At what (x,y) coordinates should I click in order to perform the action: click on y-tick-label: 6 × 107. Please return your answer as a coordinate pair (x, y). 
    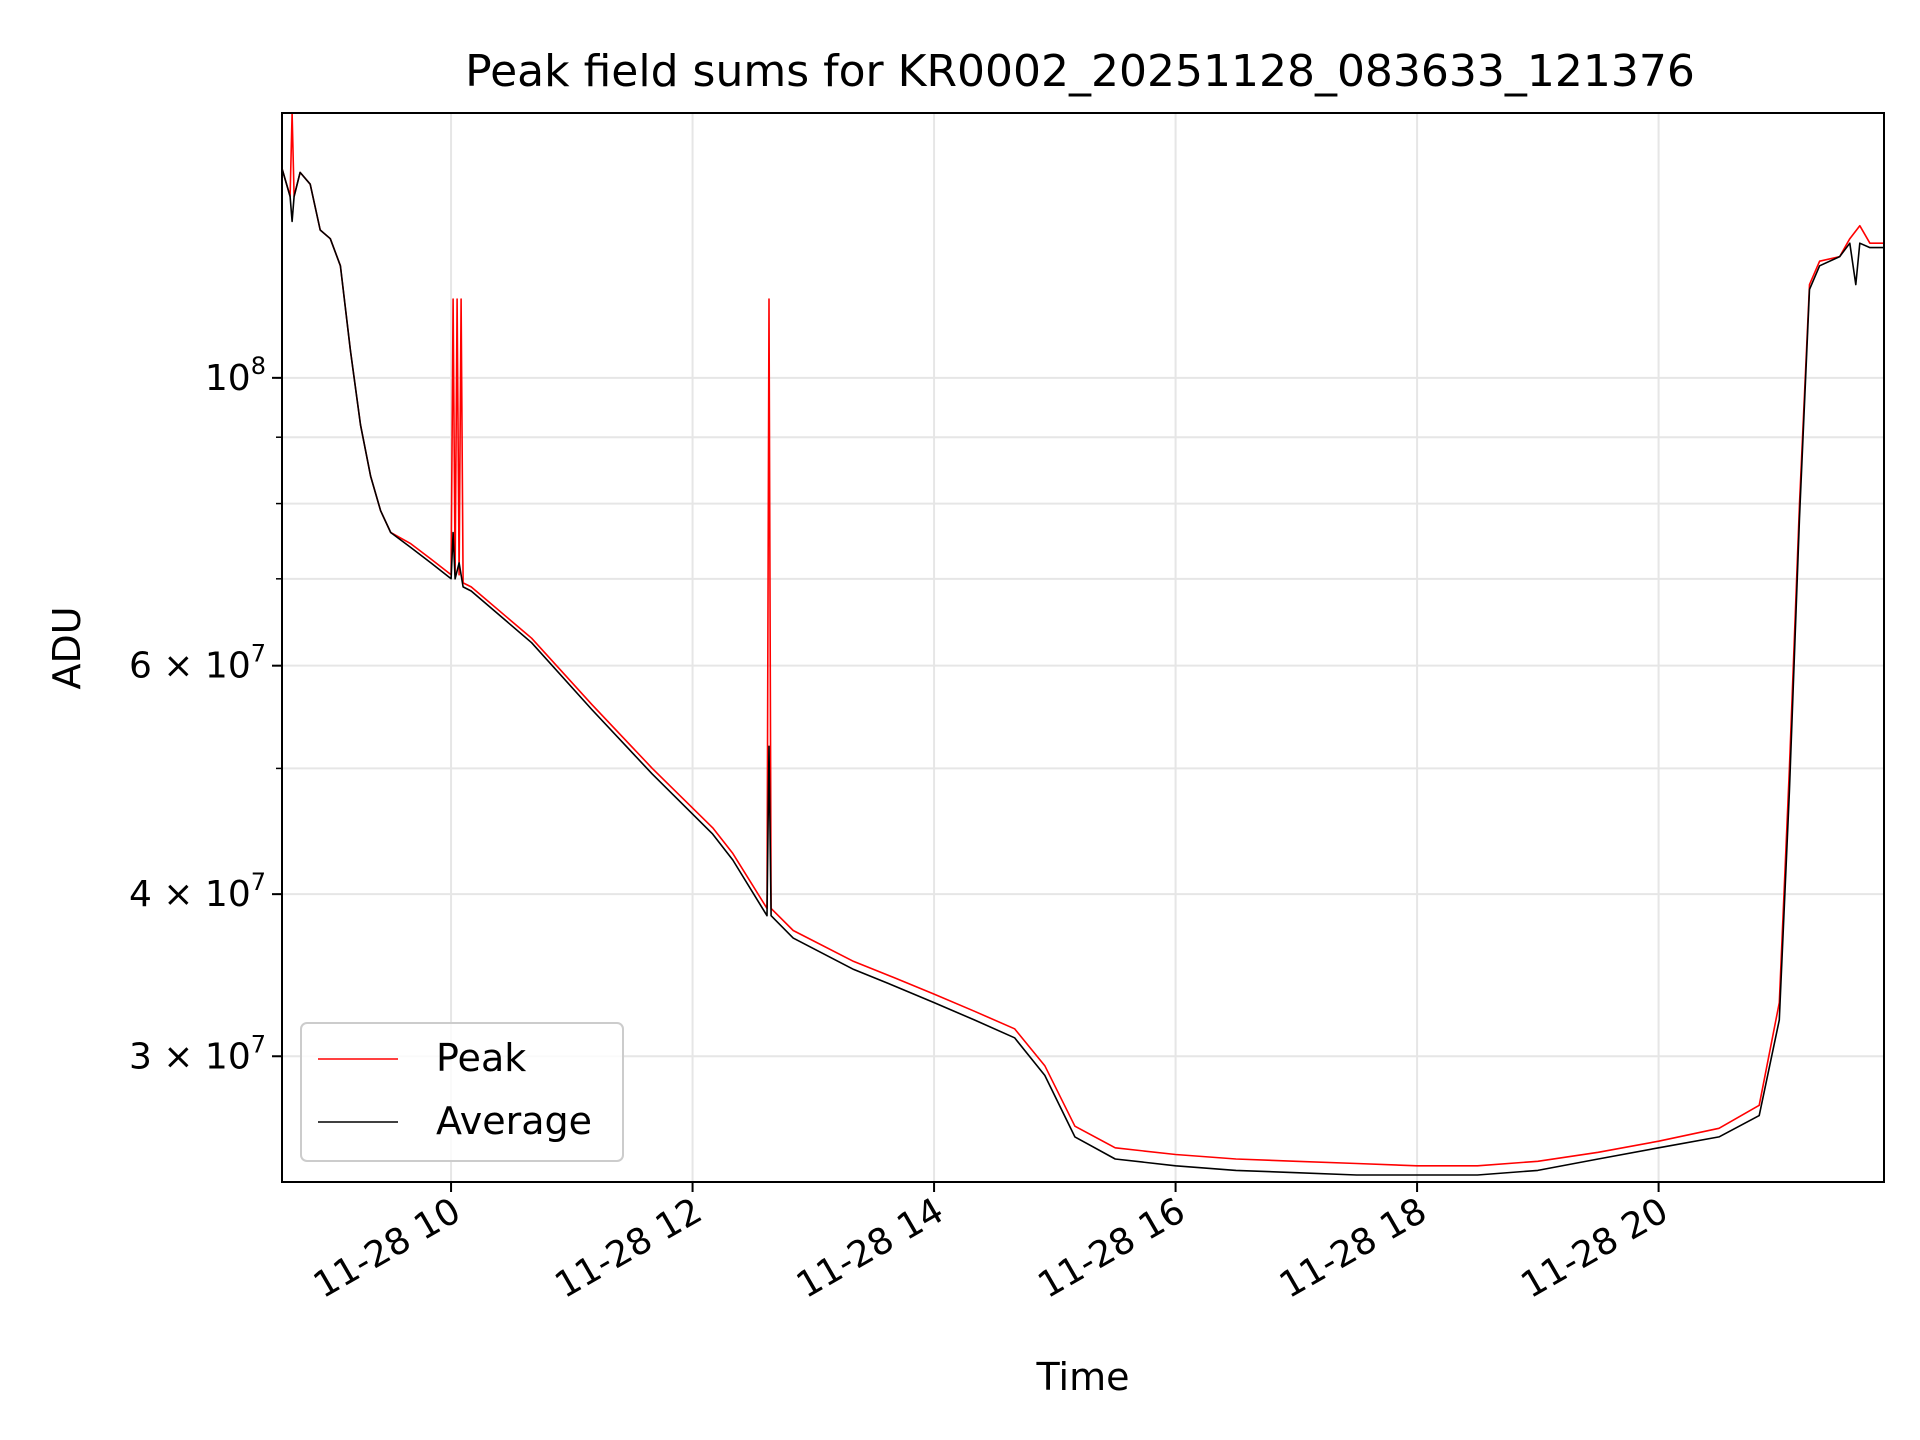
    Looking at the image, I should click on (197, 663).